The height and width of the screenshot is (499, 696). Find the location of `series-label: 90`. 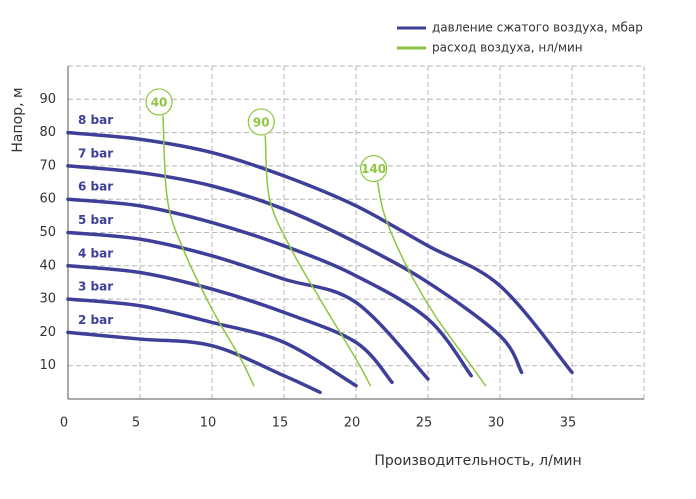

series-label: 90 is located at coordinates (261, 122).